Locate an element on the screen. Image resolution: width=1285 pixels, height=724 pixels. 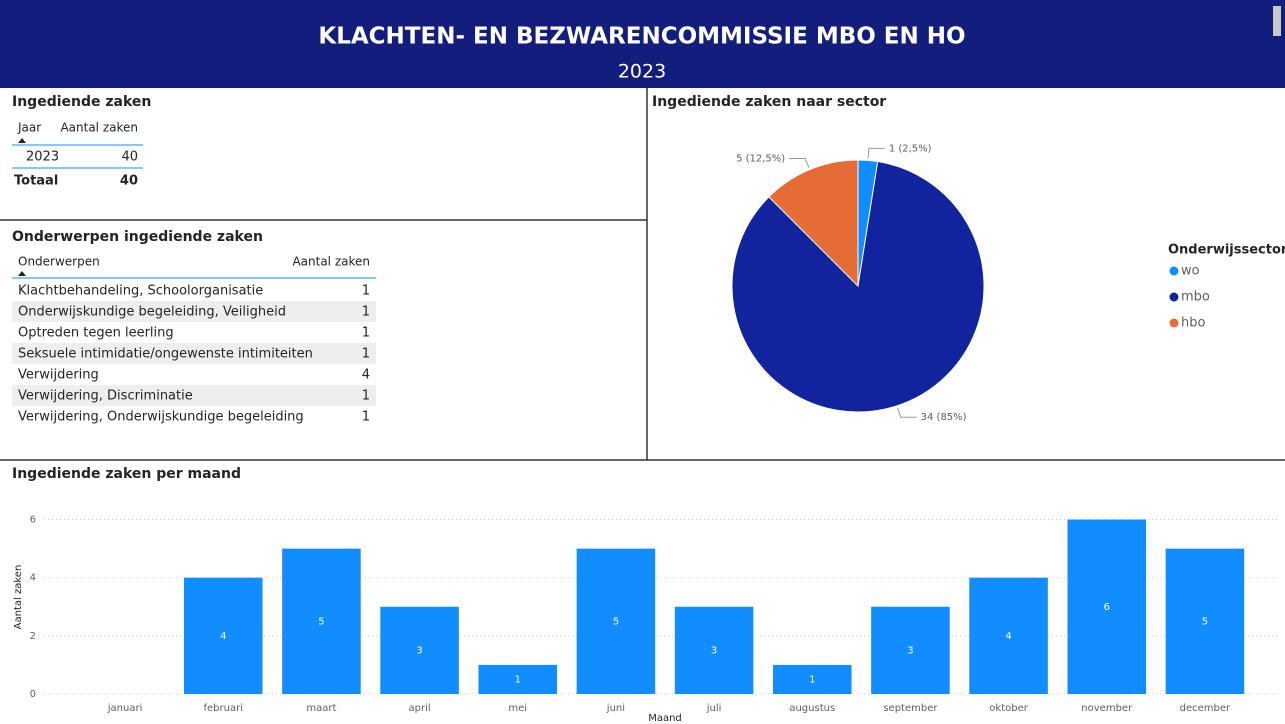
x-tick-label: oktober is located at coordinates (1008, 708).